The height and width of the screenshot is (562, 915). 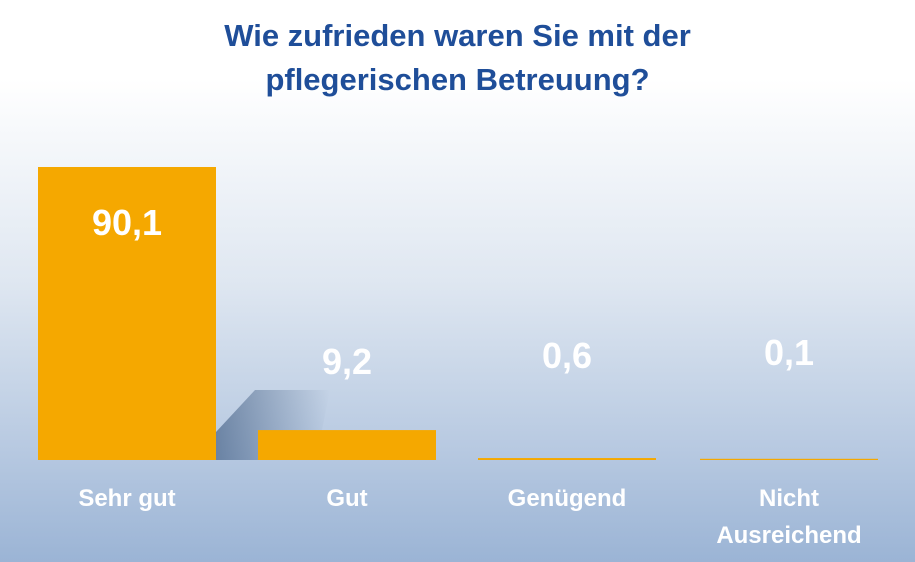 I want to click on data-label-0: 90,1, so click(x=127, y=222).